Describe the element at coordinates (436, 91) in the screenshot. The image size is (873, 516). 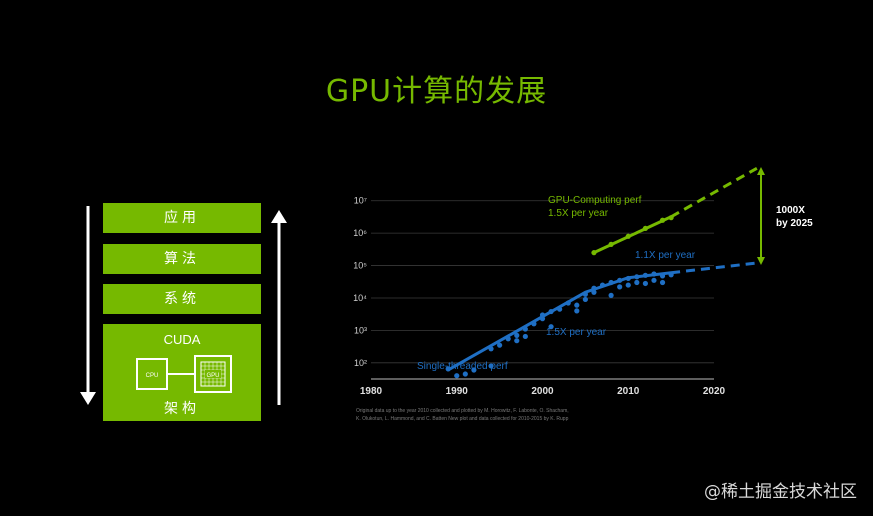
I see `slide-title: GPU计算的发展` at that location.